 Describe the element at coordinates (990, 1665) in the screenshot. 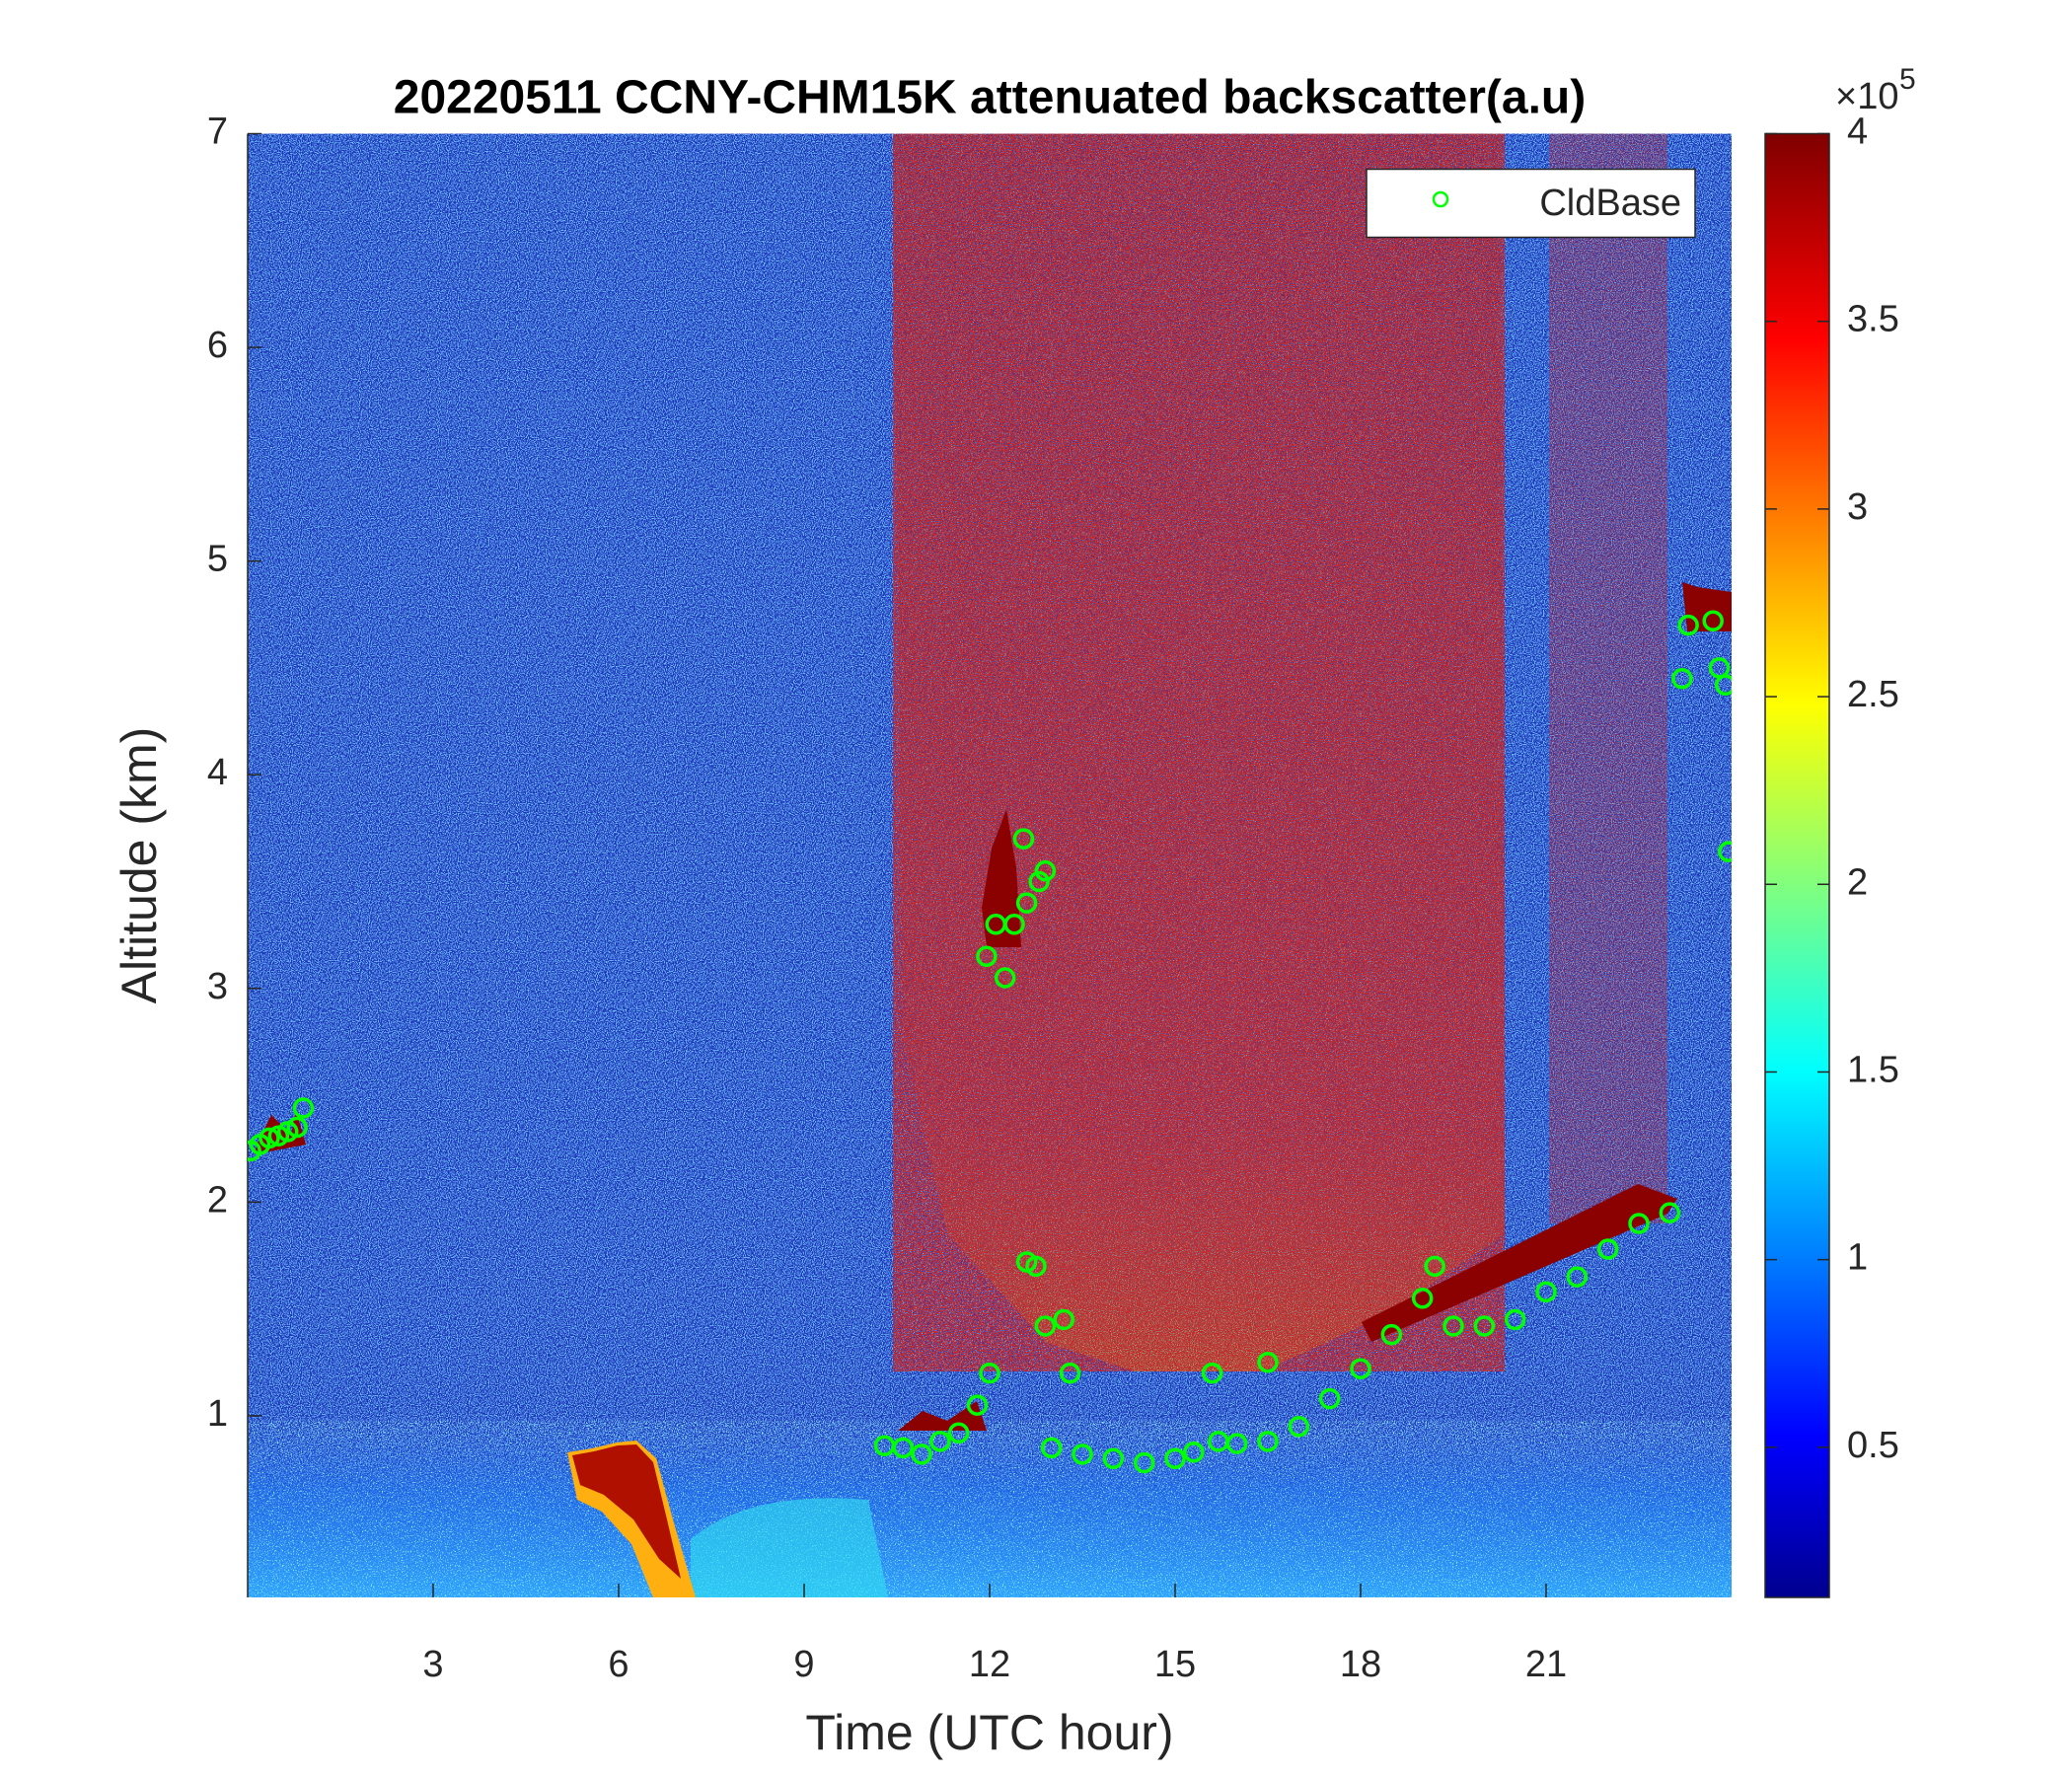

I see `x-tick-label: 12` at that location.